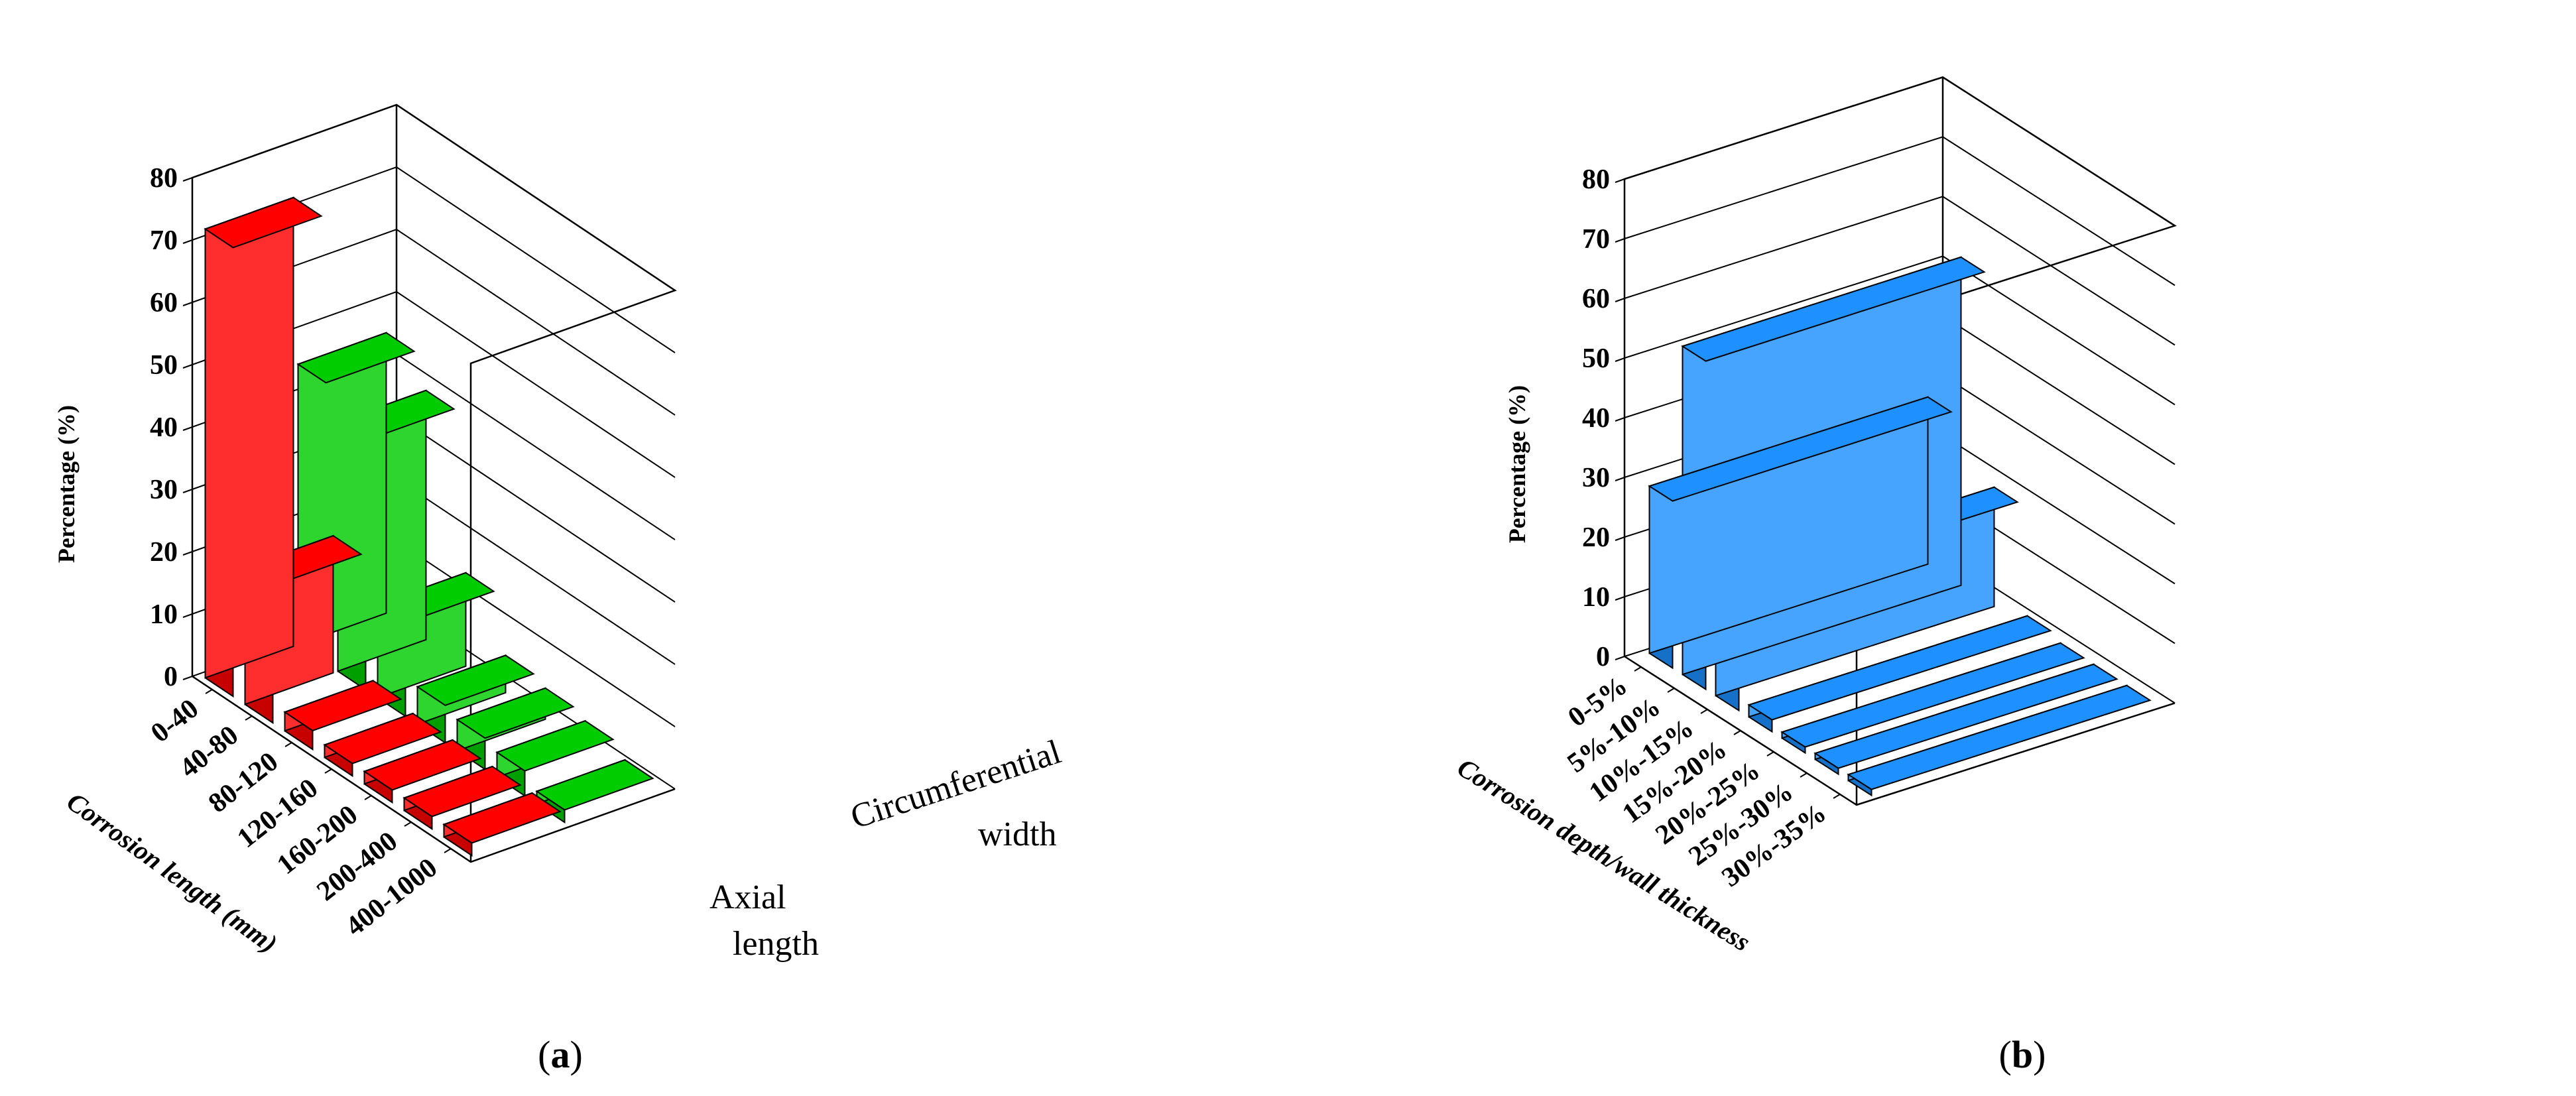 The width and height of the screenshot is (2576, 1096). Describe the element at coordinates (776, 944) in the screenshot. I see `depth-label-length: length` at that location.